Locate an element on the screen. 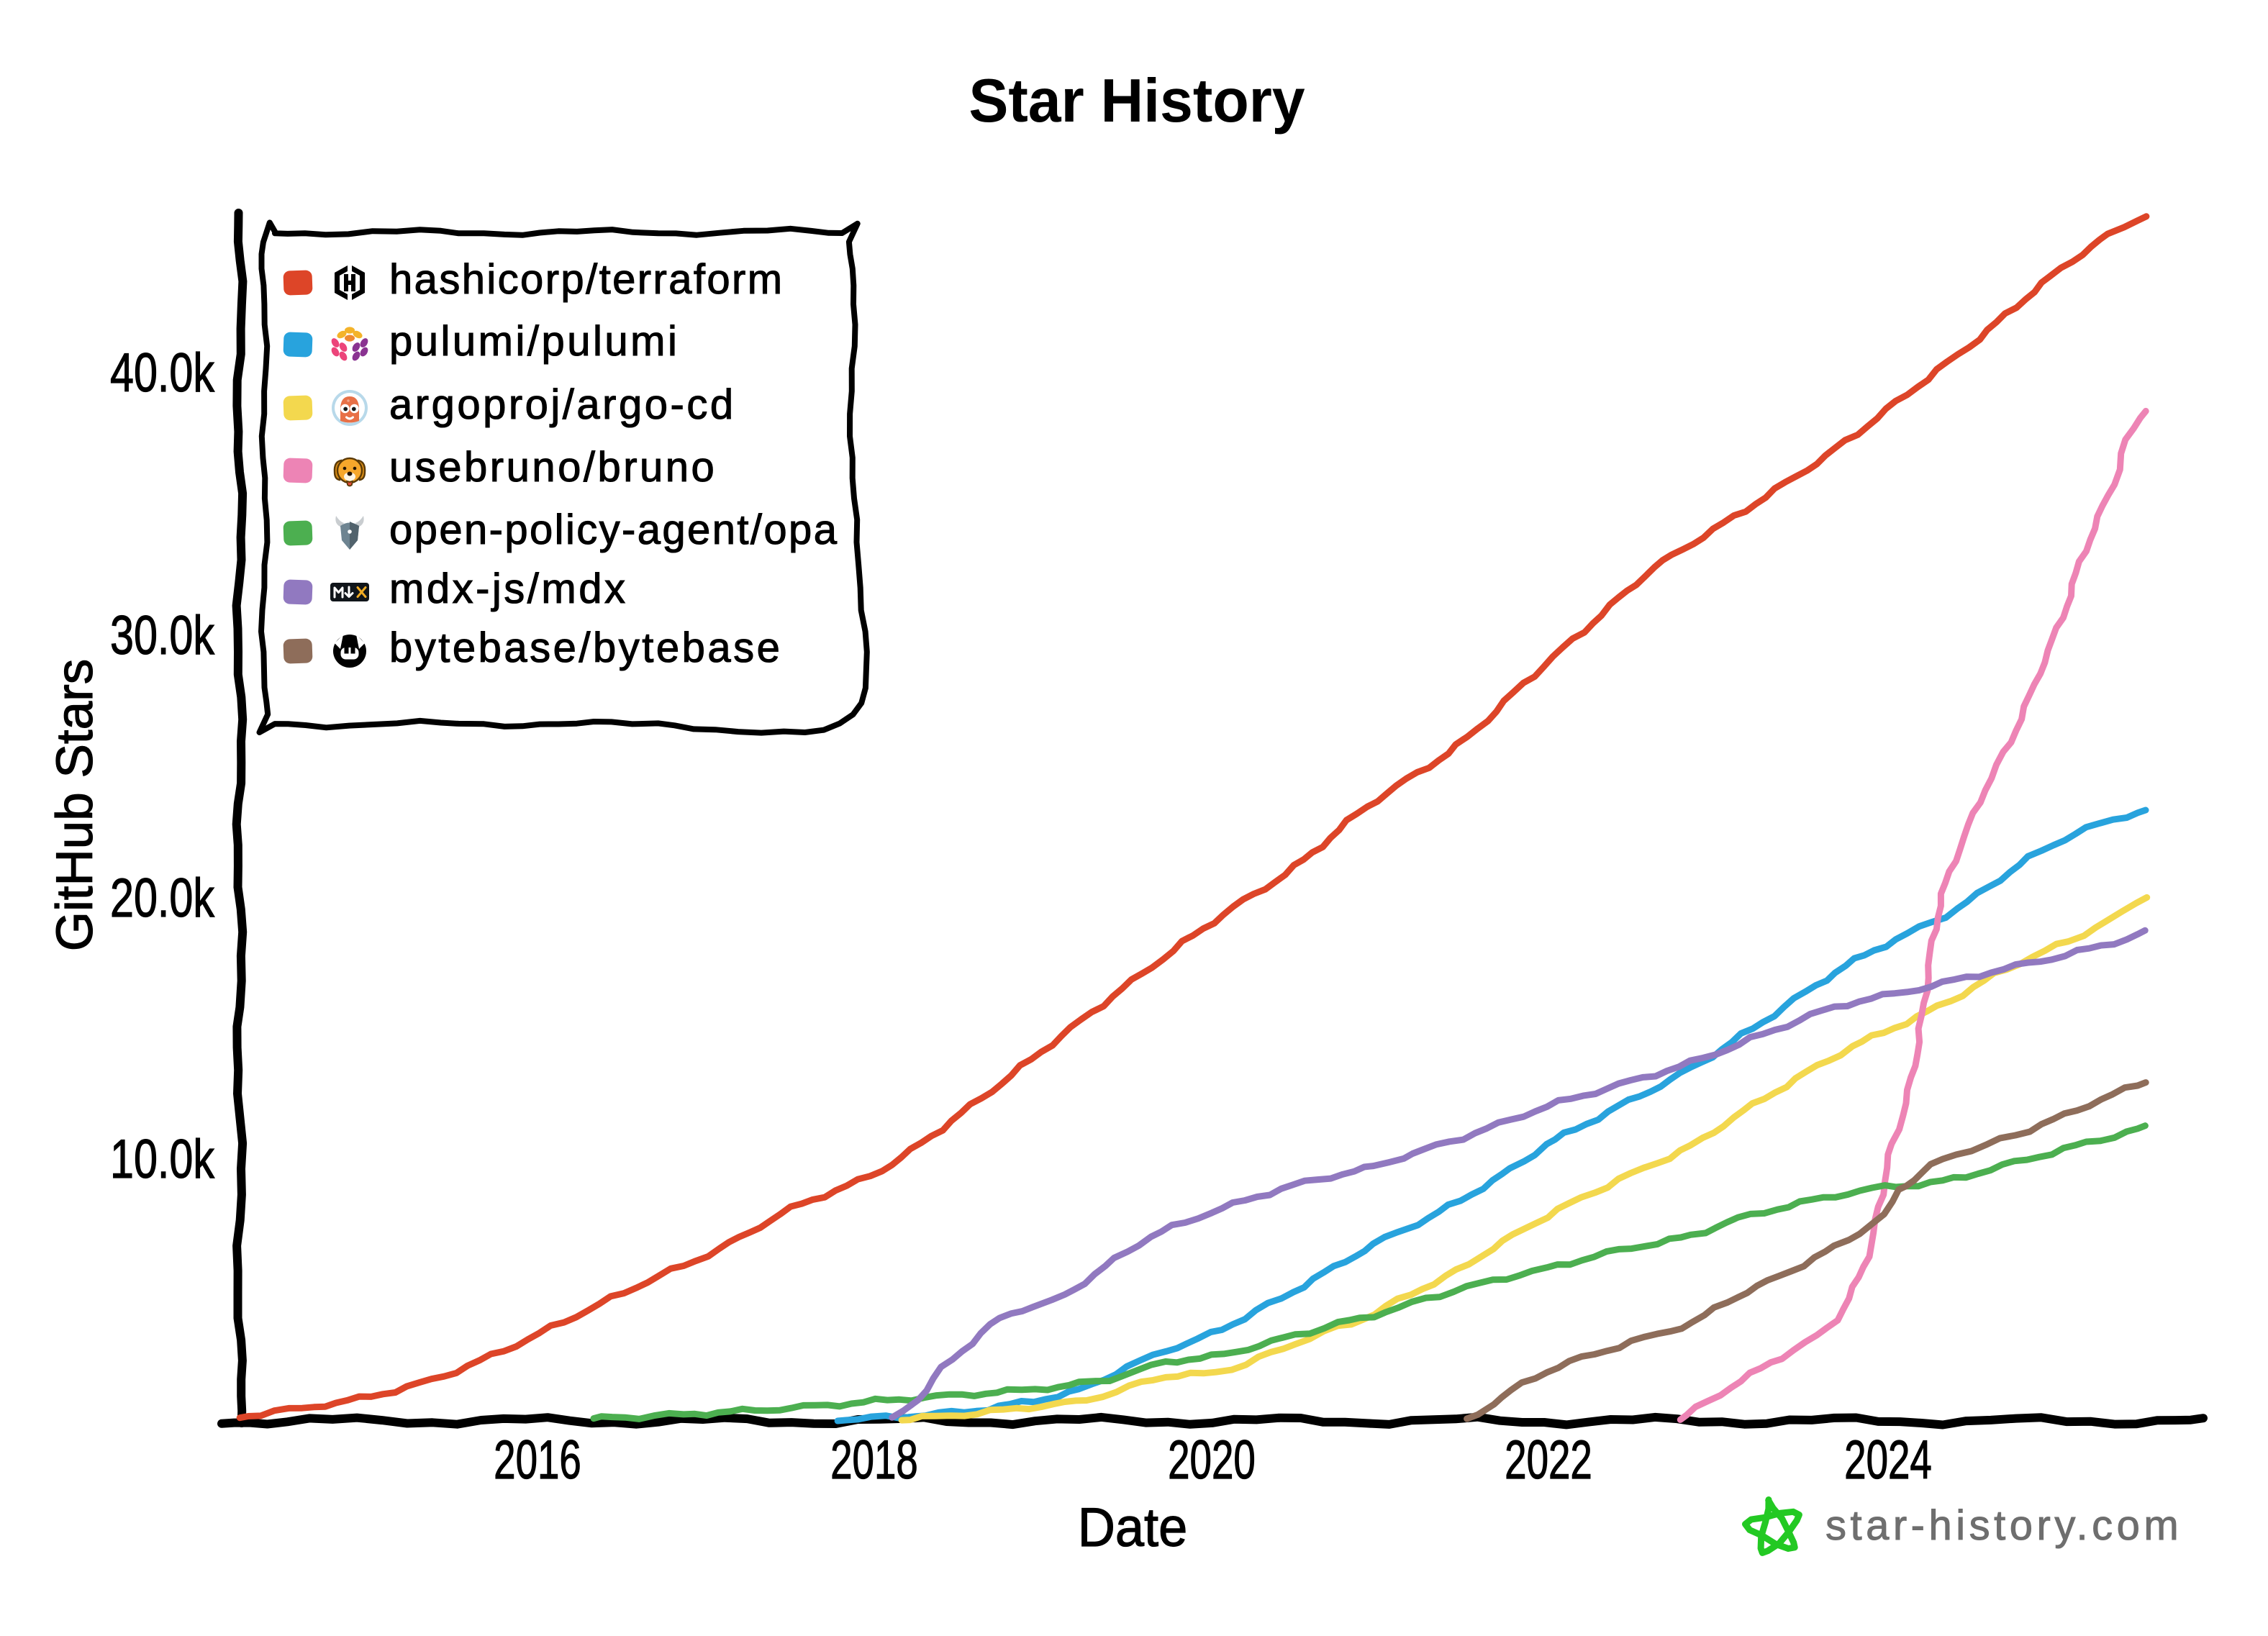  svg-text: GitHub Stars is located at coordinates (75, 805).